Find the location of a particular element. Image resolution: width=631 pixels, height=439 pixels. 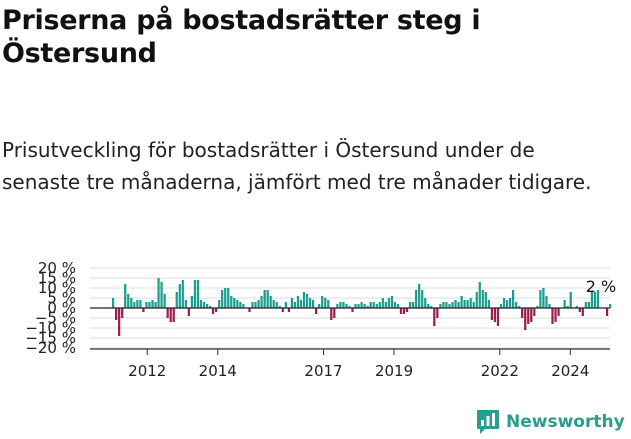

y-tick-label: 20 % is located at coordinates (57, 268).